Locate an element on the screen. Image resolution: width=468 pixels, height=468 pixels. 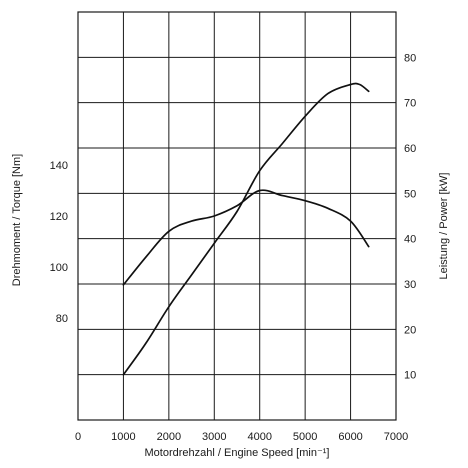
x-tick-label: 6000 is located at coordinates (350, 437).